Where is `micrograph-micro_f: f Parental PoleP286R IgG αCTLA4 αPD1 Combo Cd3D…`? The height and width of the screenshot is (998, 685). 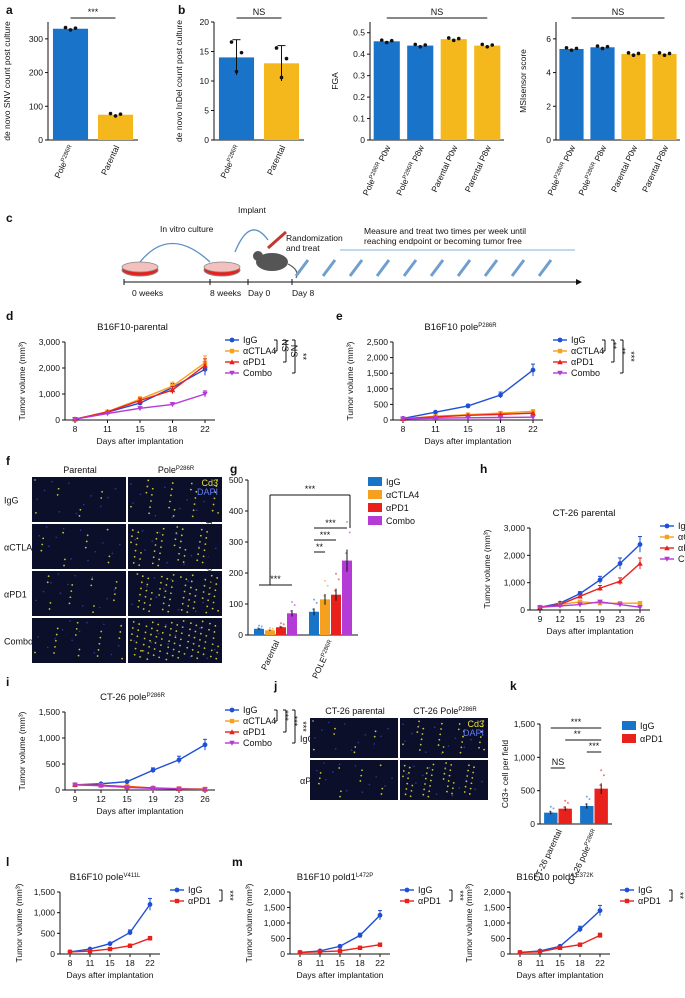 micrograph-micro_f: f Parental PoleP286R IgG αCTLA4 αPD1 Combo Cd3D… is located at coordinates (113, 558).